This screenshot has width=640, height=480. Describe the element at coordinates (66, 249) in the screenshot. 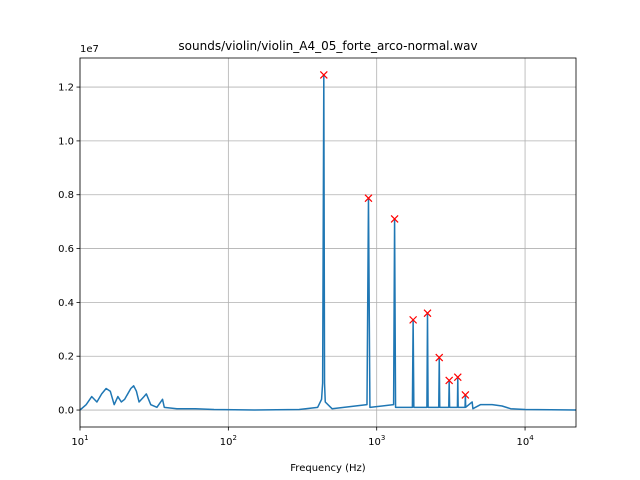

I see `y-tick-label: 0.6` at that location.